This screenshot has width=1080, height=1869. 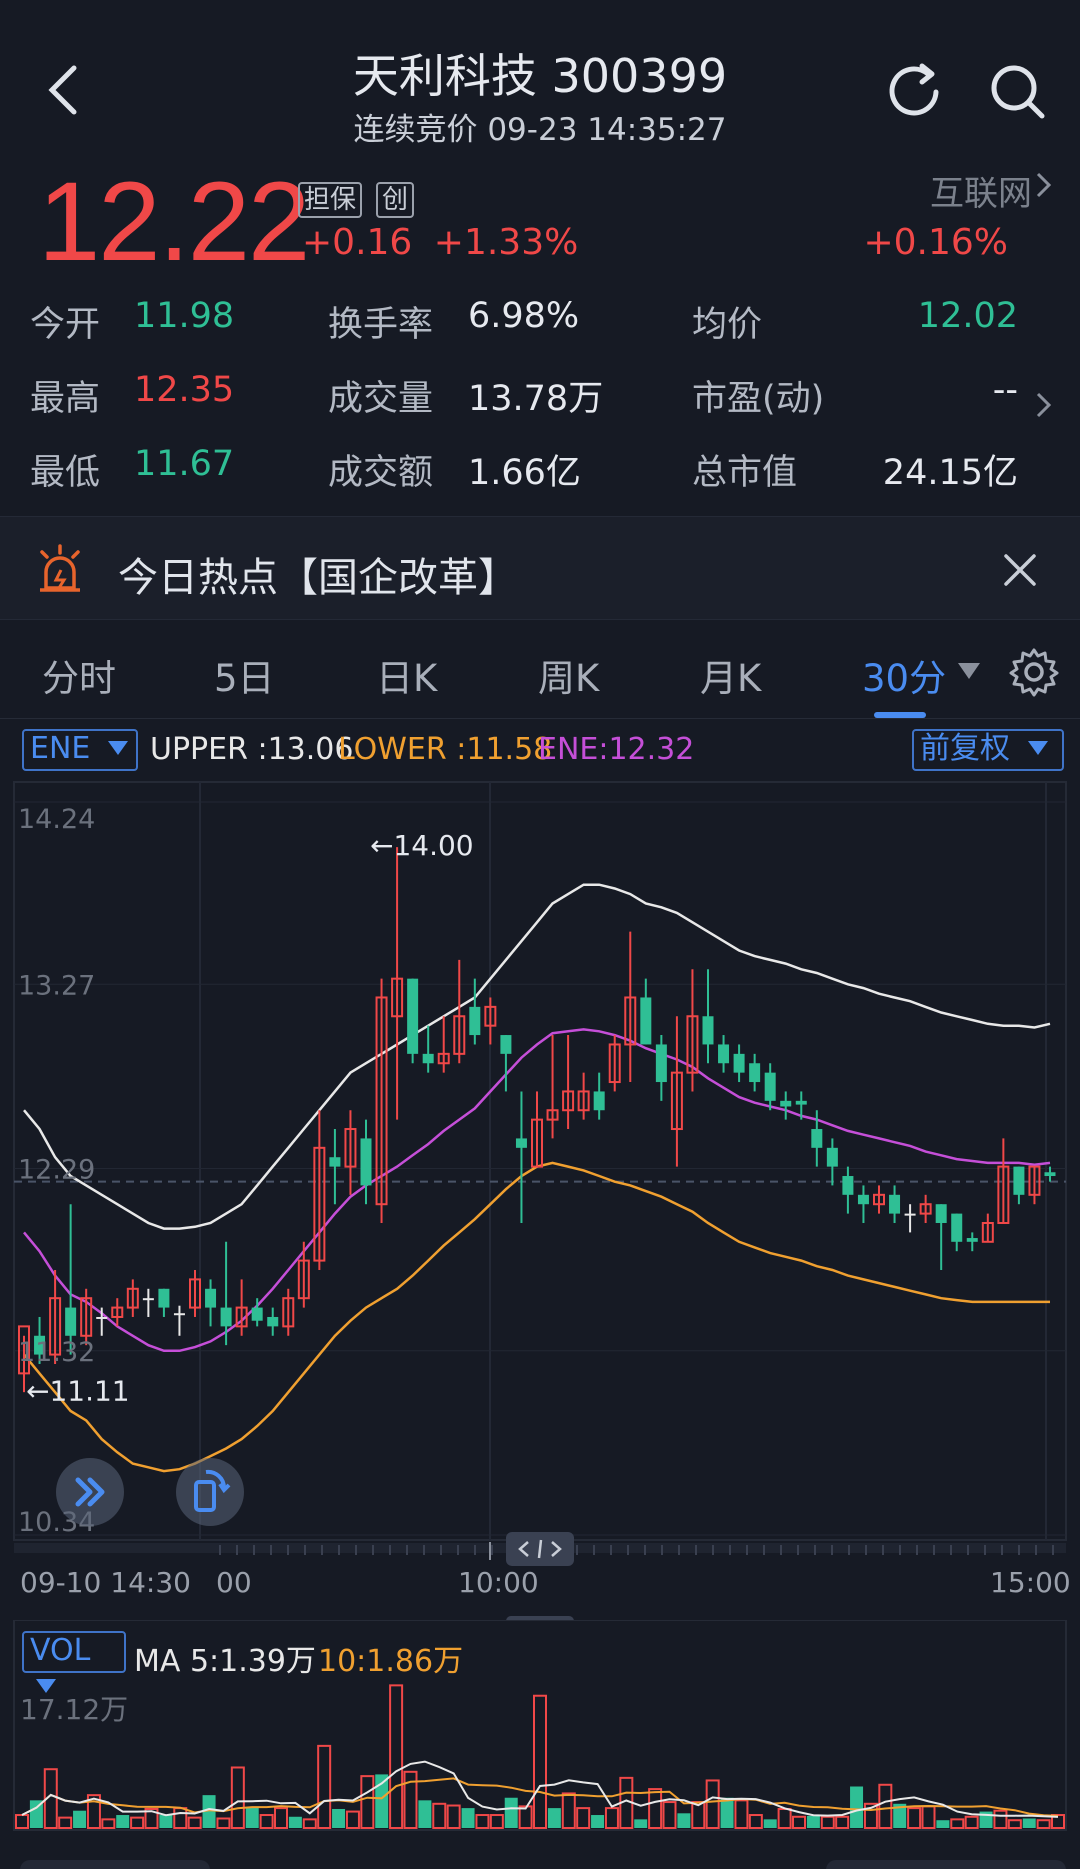 What do you see at coordinates (900, 715) in the screenshot?
I see `active-tab-indicator` at bounding box center [900, 715].